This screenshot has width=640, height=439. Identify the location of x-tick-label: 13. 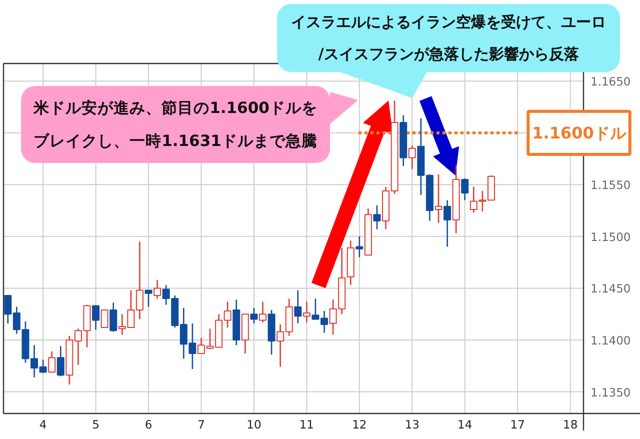
(412, 425).